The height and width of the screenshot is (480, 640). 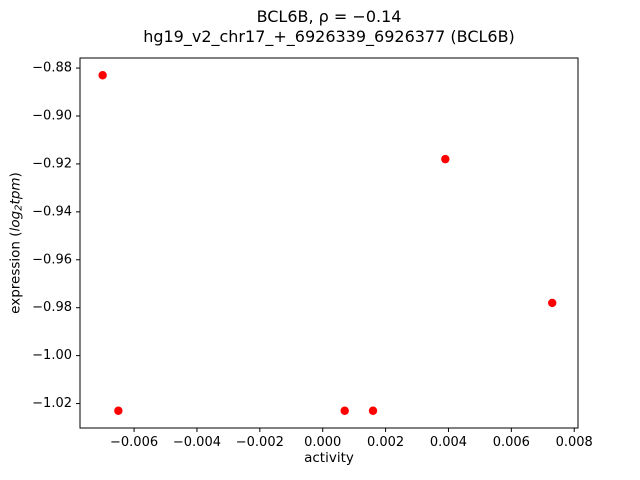 I want to click on y-tick-label: −0.92, so click(x=52, y=163).